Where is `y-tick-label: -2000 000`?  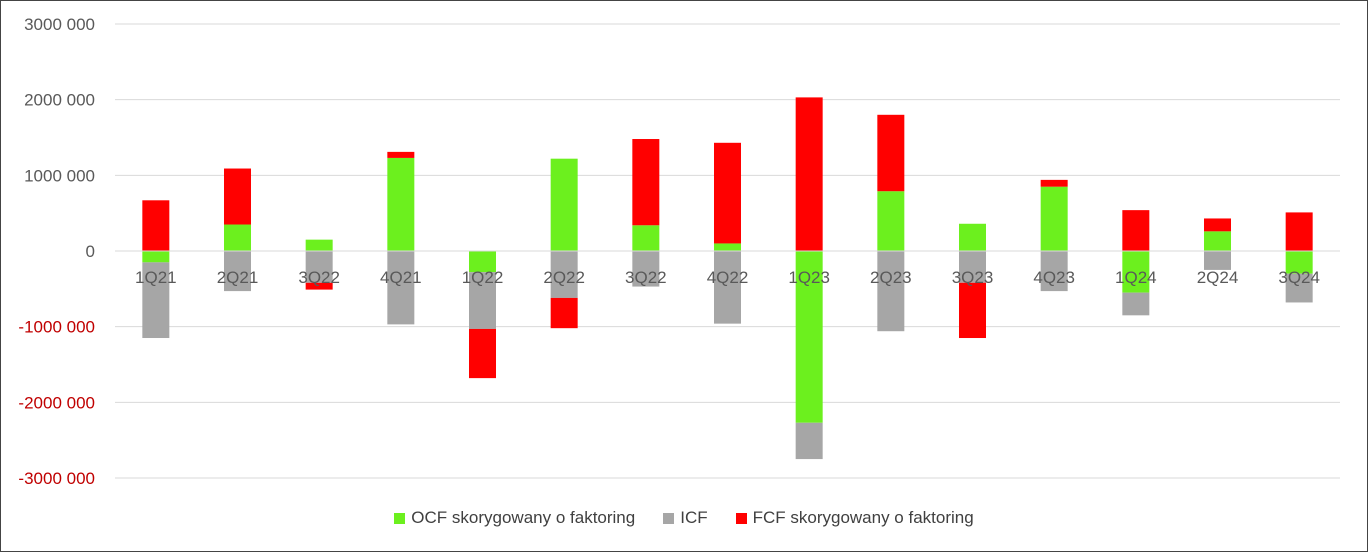
y-tick-label: -2000 000 is located at coordinates (56, 402).